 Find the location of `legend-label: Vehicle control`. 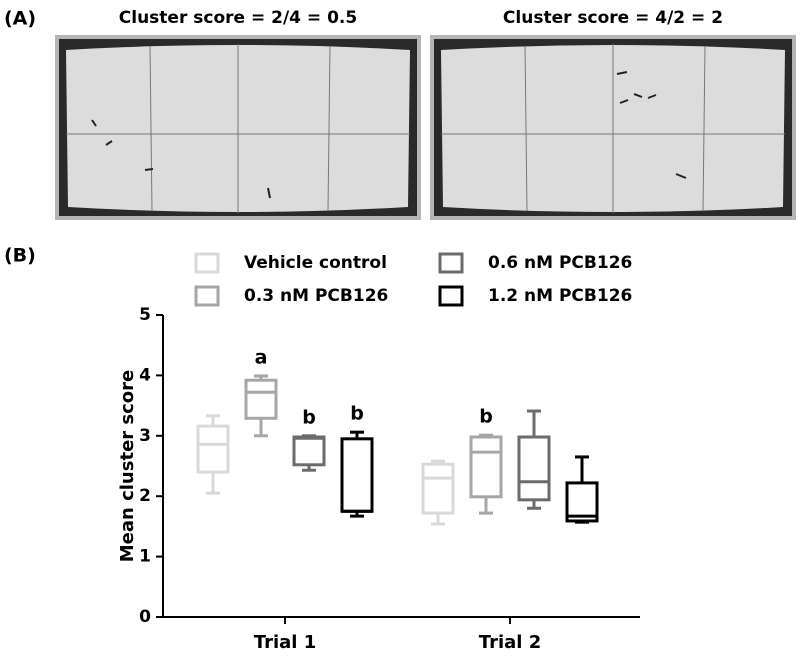

legend-label: Vehicle control is located at coordinates (315, 263).